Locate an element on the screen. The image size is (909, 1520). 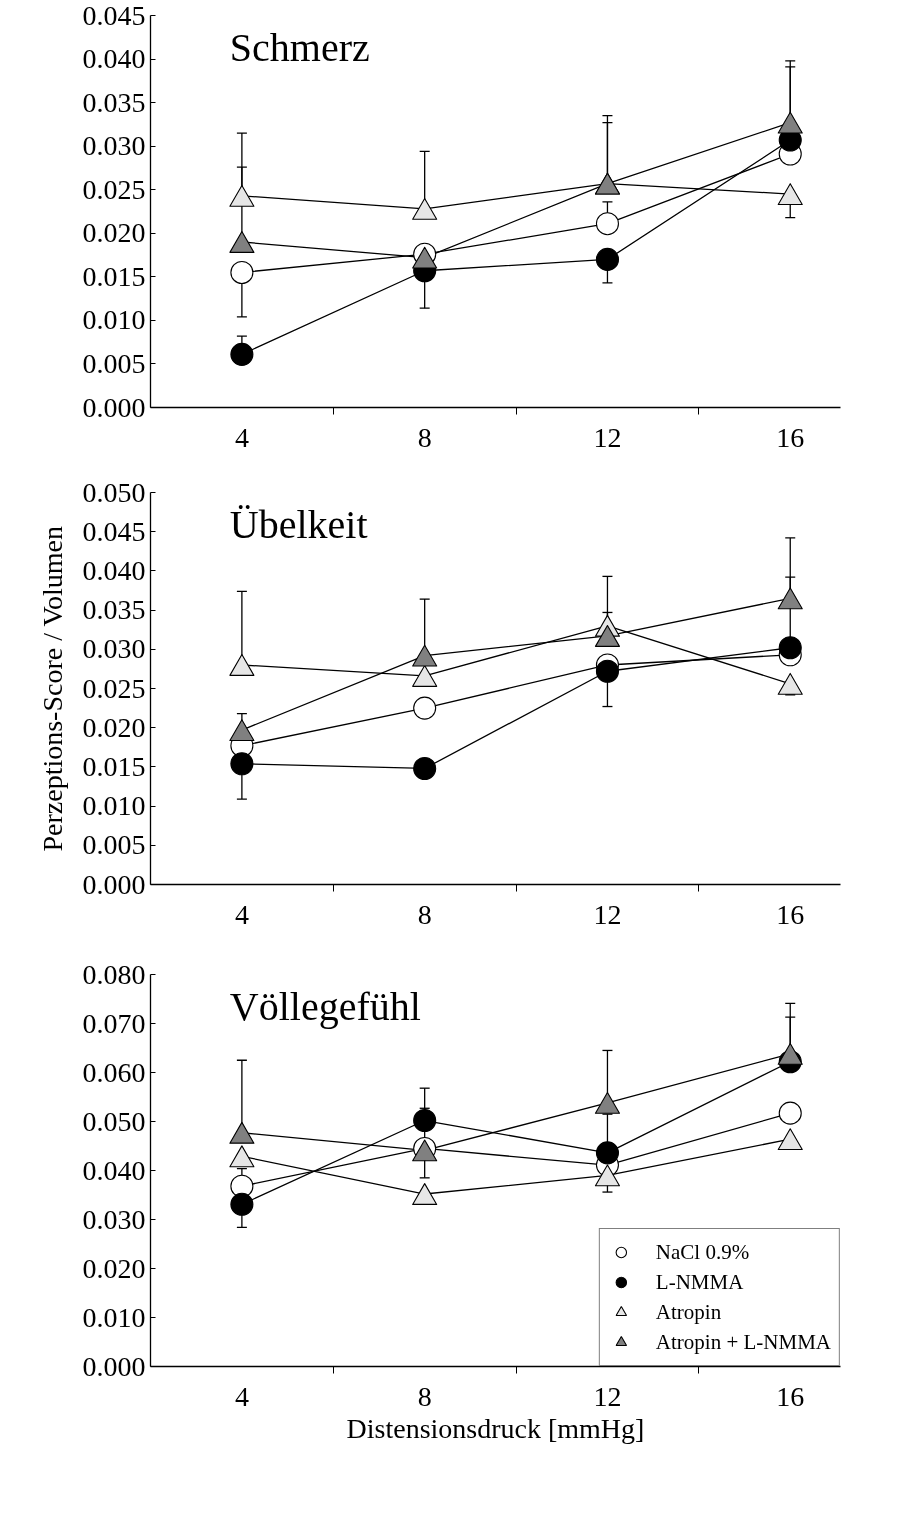
legend-label: Atropin is located at coordinates (688, 1312).